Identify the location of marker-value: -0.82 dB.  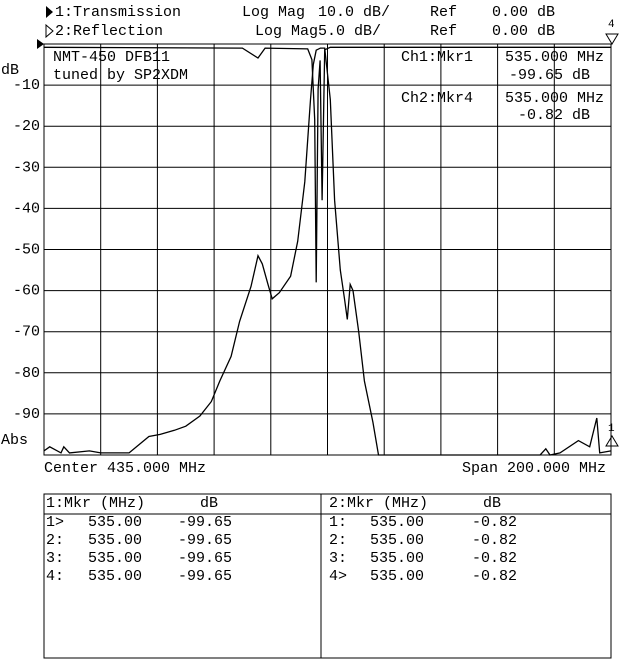
(554, 115).